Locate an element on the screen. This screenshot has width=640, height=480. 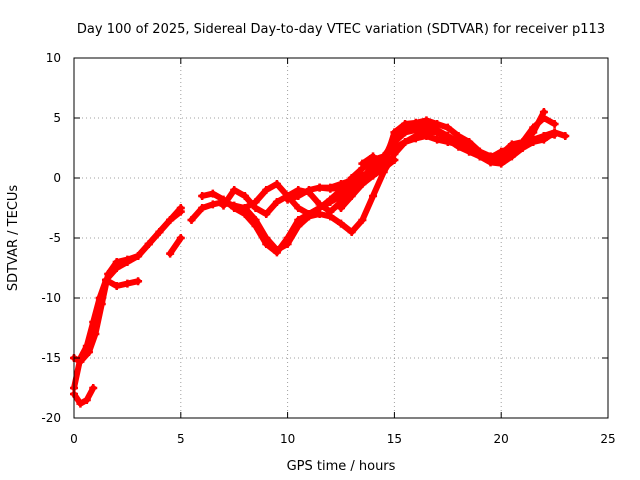
y-tick-label: -15 is located at coordinates (51, 358).